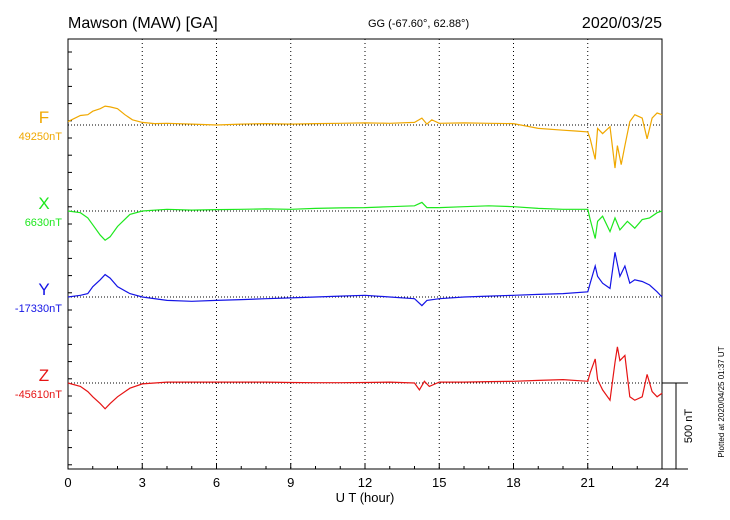  Describe the element at coordinates (365, 497) in the screenshot. I see `x-axis-label: U T (hour)` at that location.